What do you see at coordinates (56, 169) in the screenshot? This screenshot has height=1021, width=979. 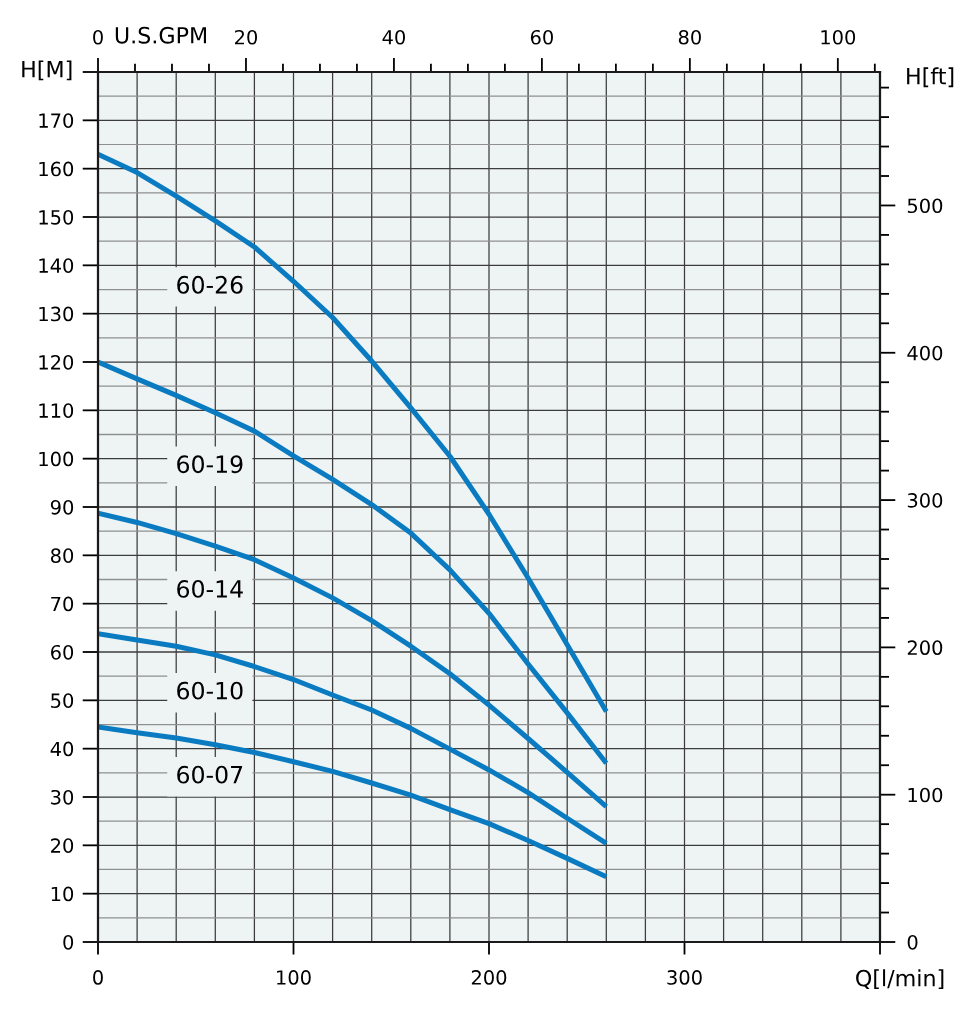 I see `y-tick-label: 160` at bounding box center [56, 169].